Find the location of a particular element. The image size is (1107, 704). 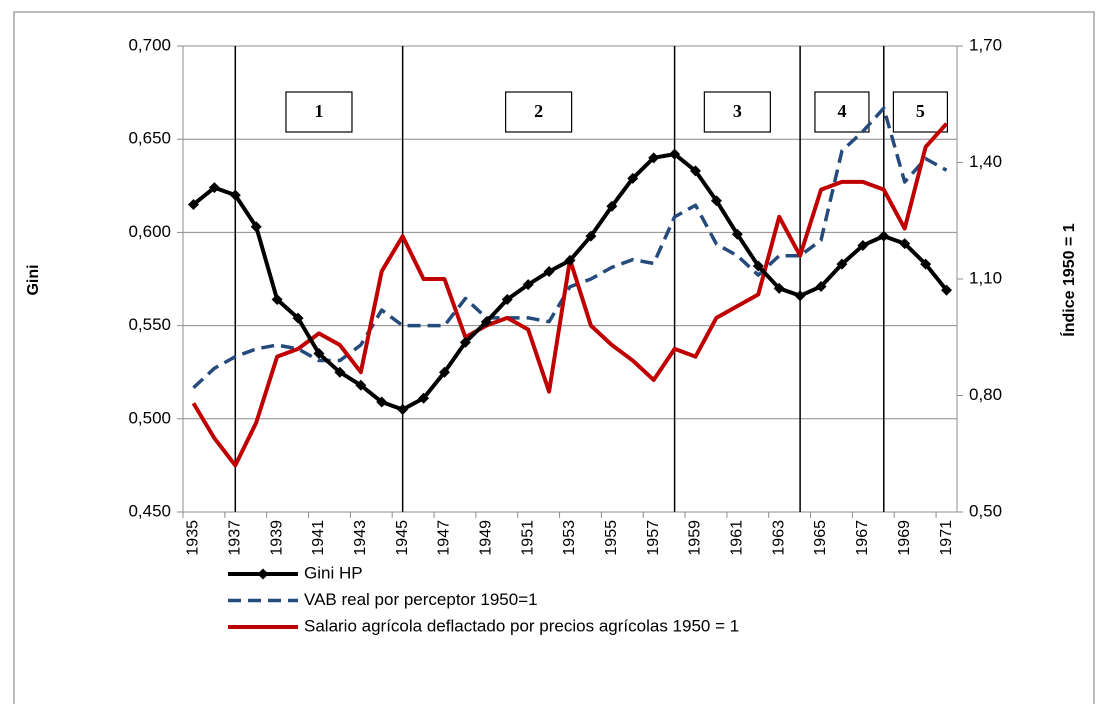

y2-tick-label: 1,40 is located at coordinates (985, 161).